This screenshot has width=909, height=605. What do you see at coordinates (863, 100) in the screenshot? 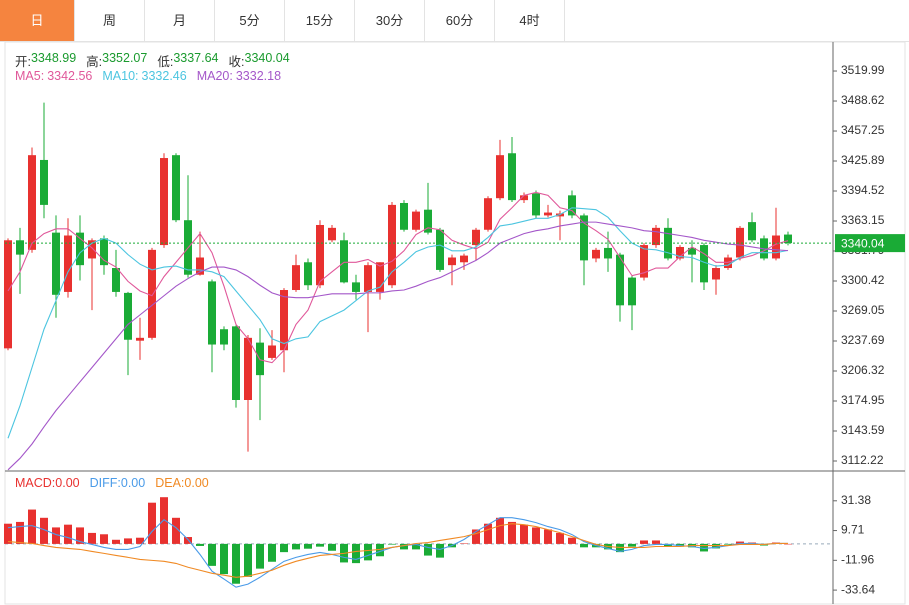
I see `y-tick-label: 3488.62` at bounding box center [863, 100].